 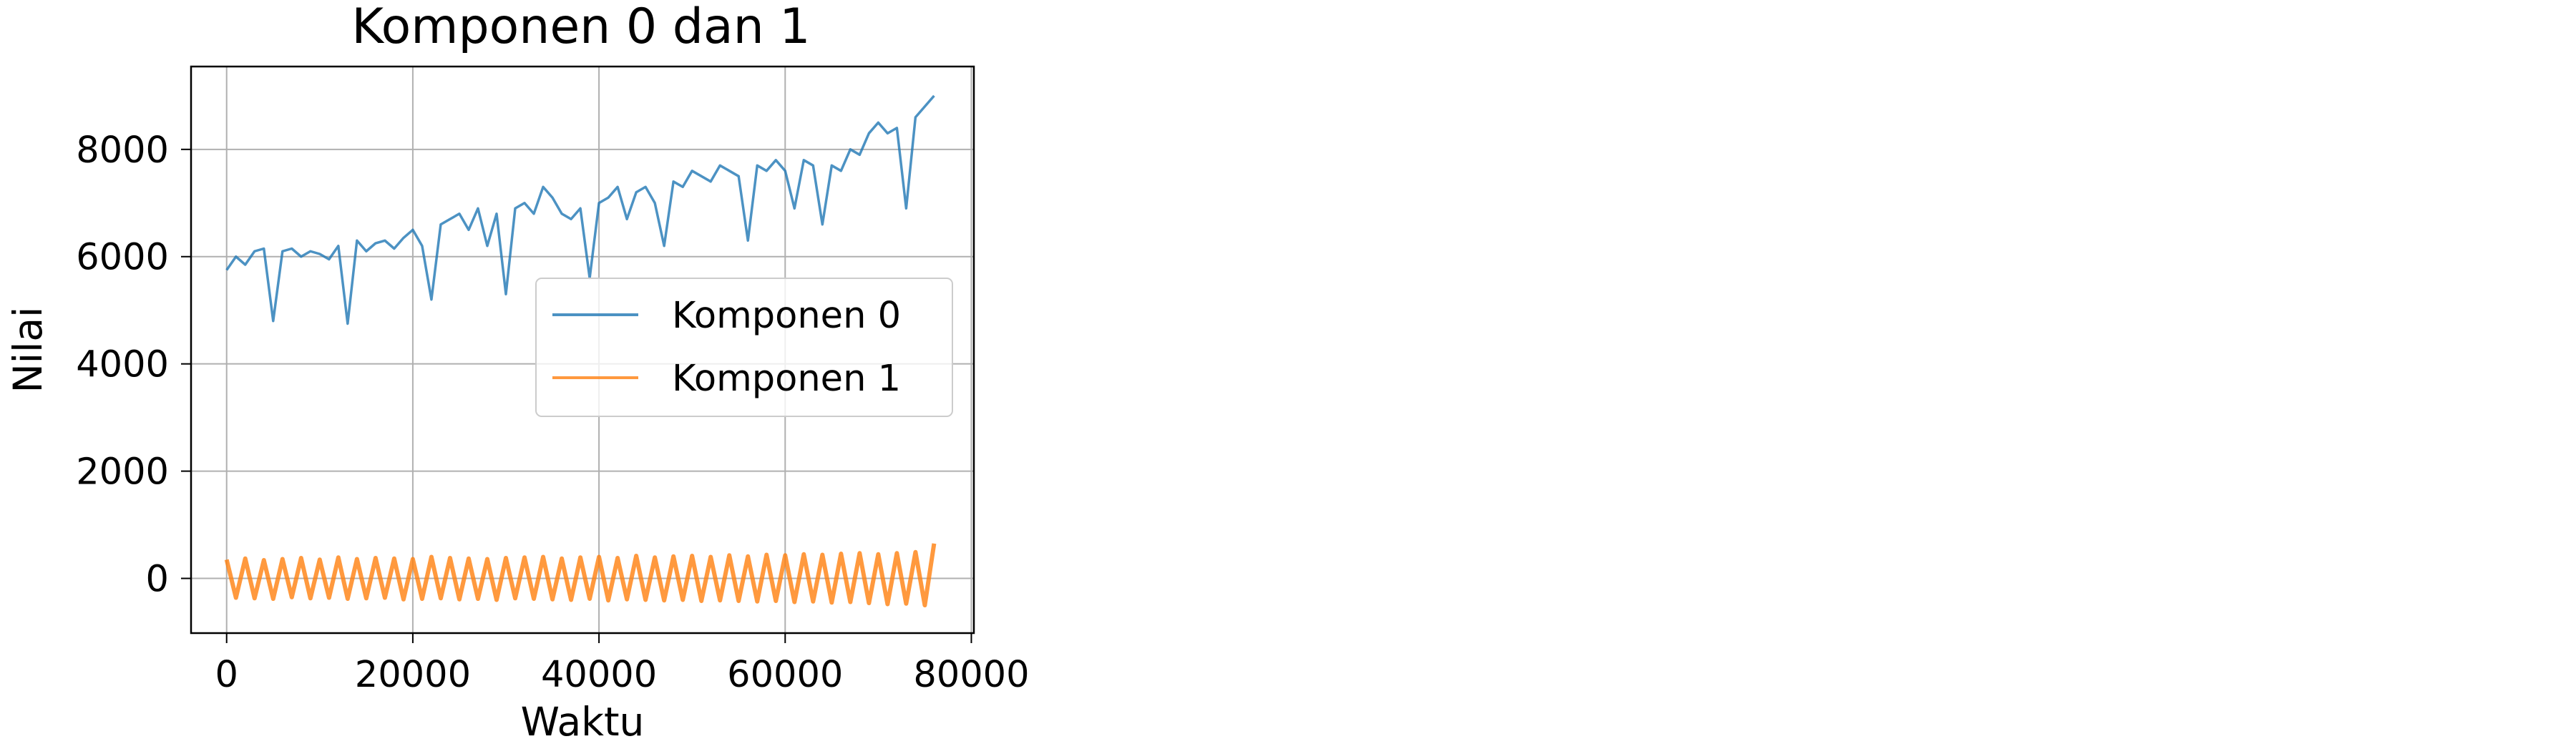 I want to click on x-axis-label: Waktu, so click(x=583, y=722).